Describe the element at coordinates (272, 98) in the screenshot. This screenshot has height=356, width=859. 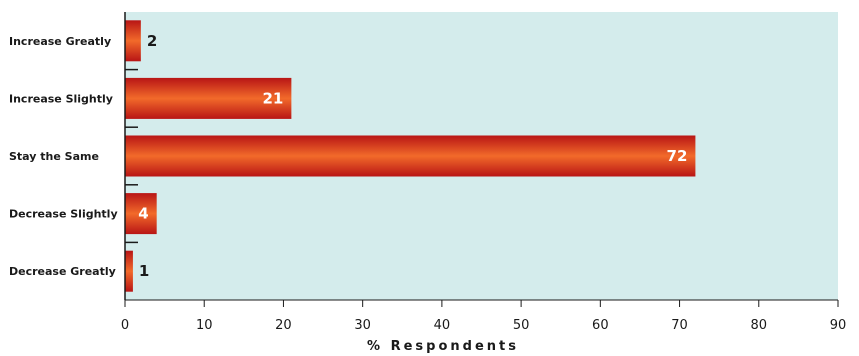
I see `data-label: 21` at that location.